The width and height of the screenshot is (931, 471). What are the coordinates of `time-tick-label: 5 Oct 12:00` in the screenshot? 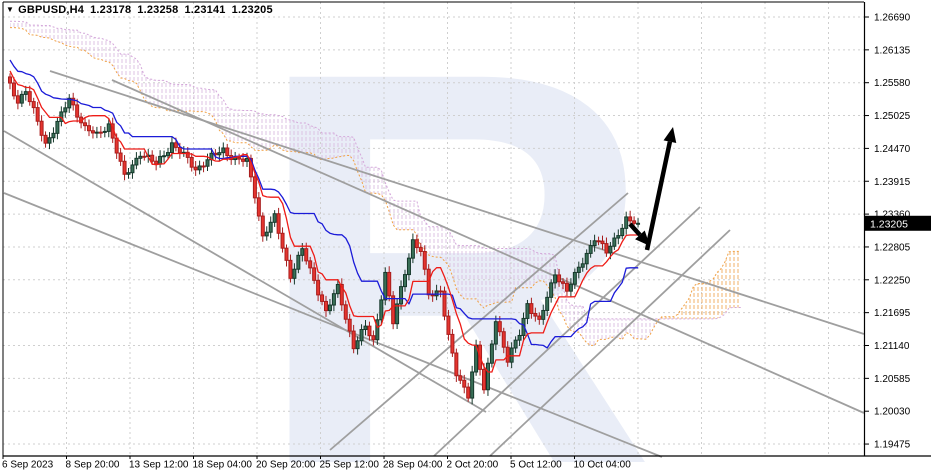 It's located at (536, 465).